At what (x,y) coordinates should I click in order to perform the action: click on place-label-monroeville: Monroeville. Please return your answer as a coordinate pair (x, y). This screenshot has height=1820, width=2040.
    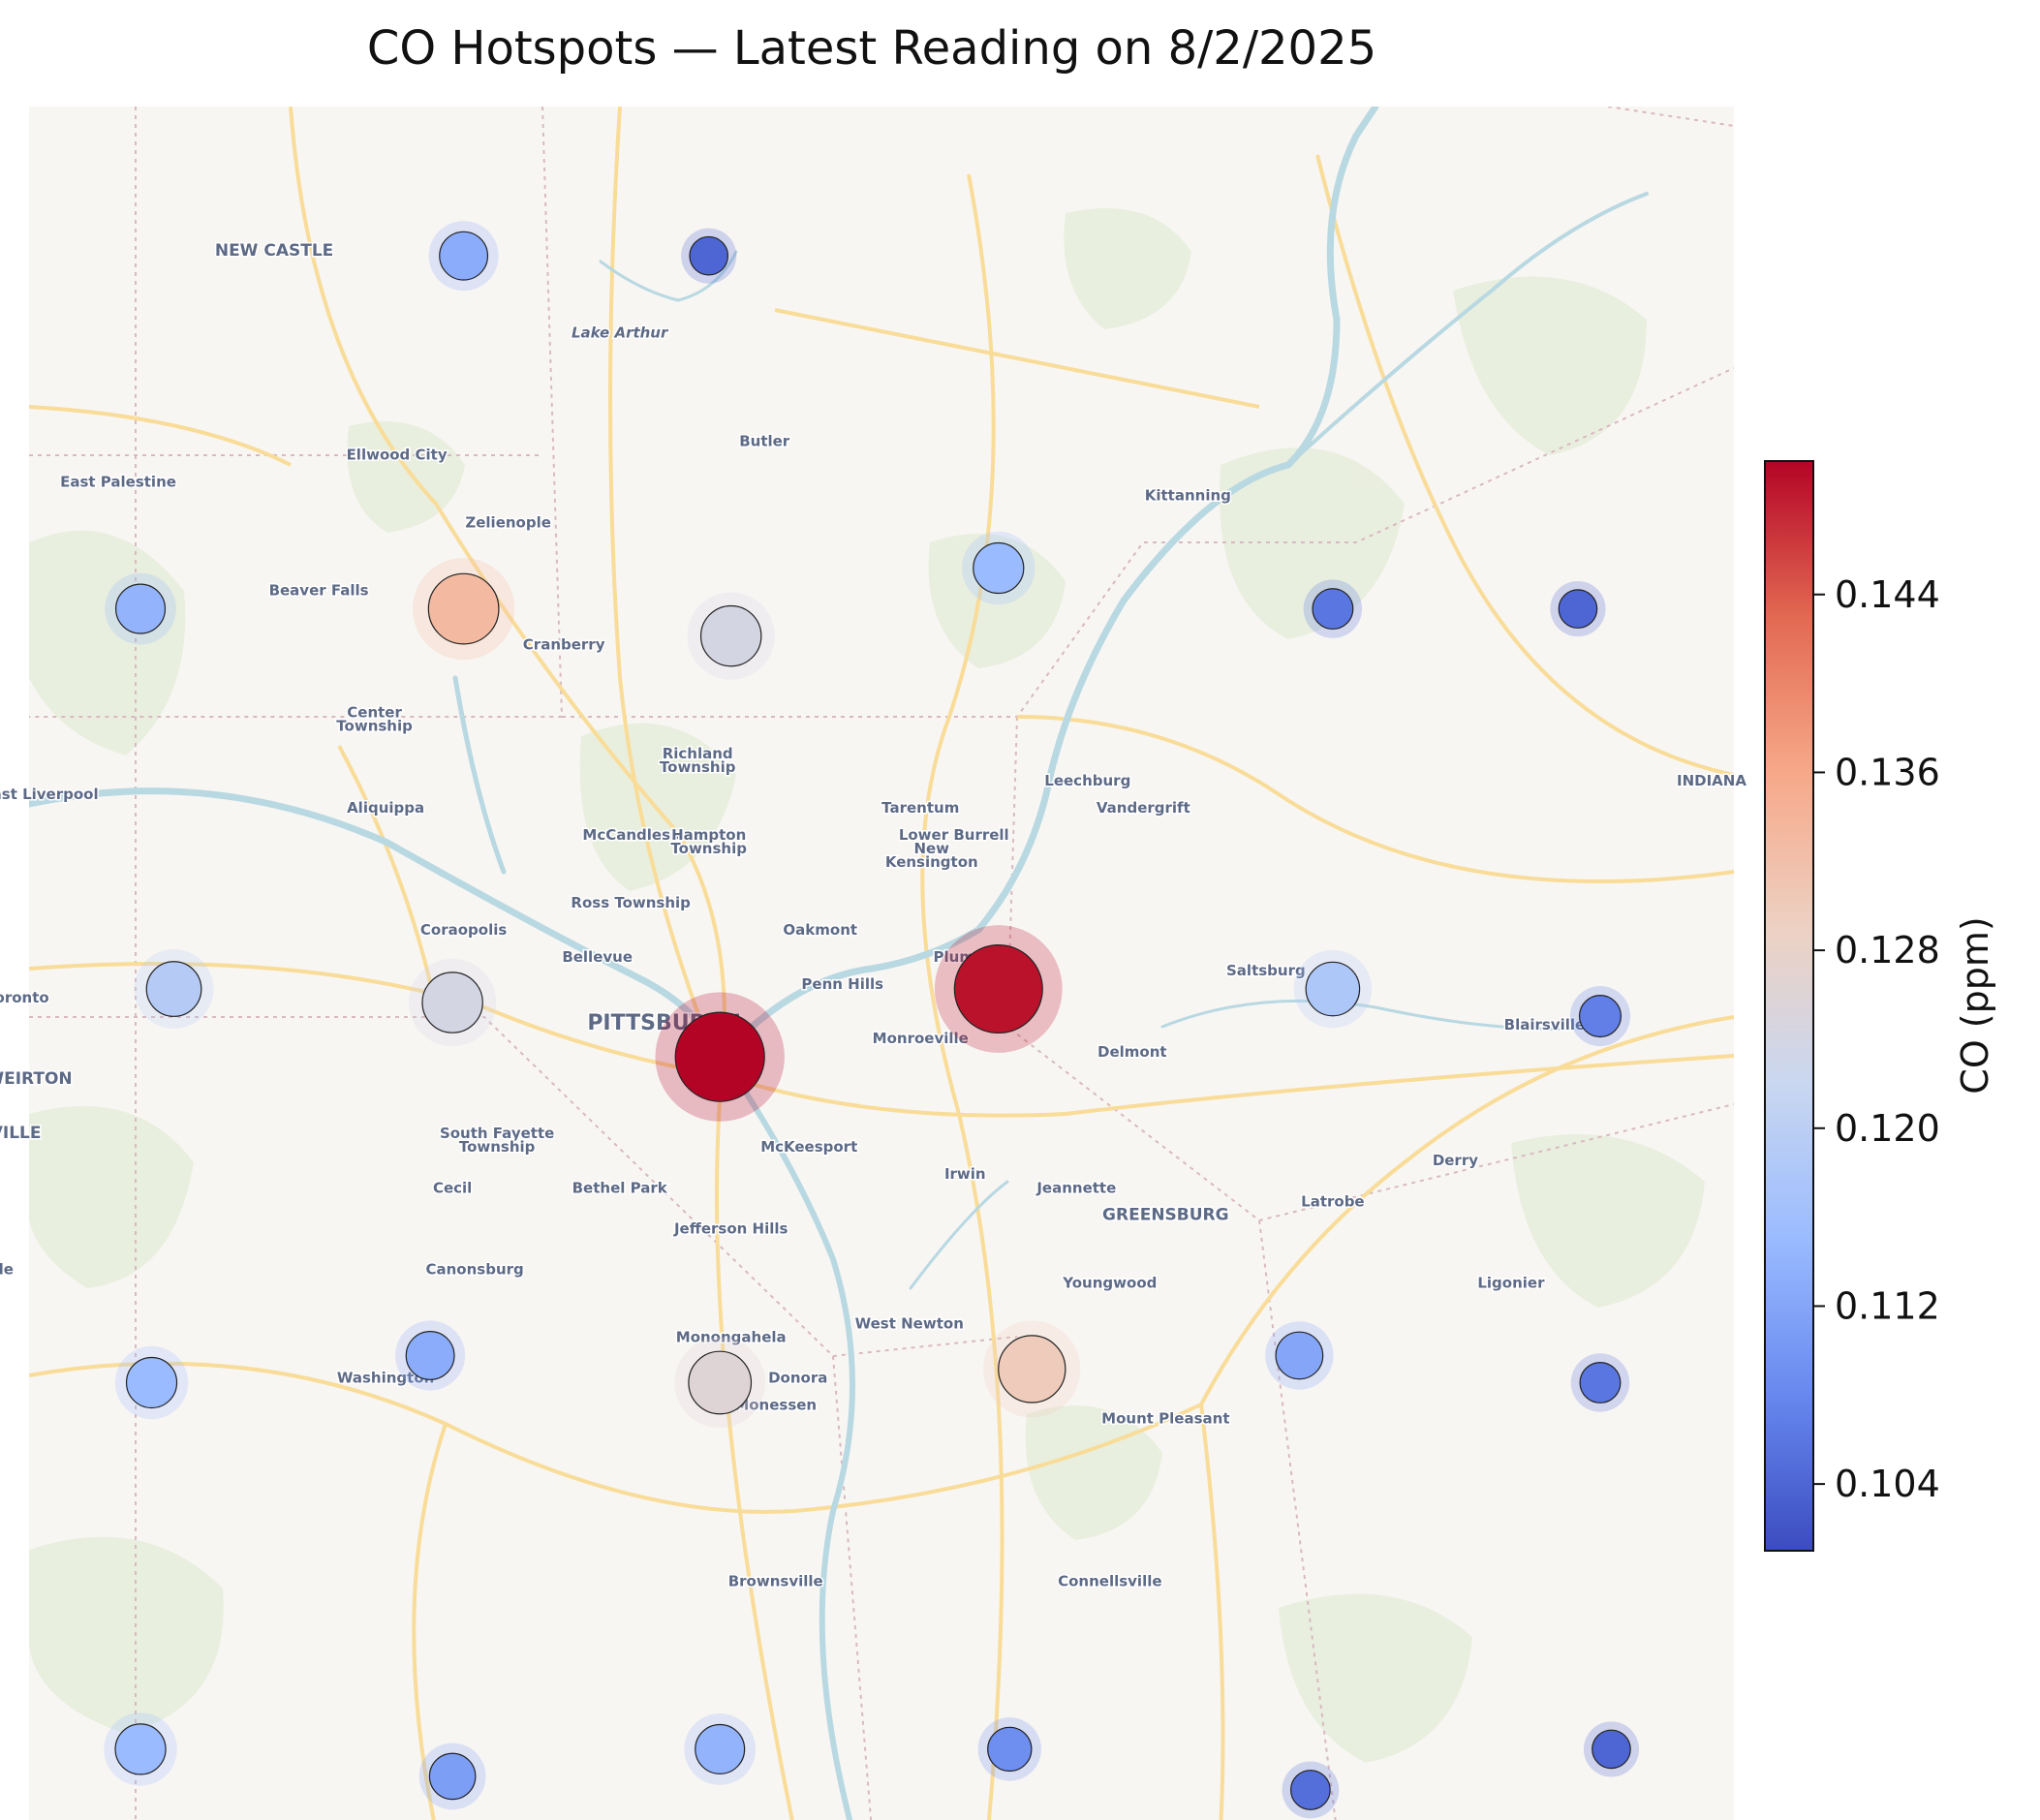
    Looking at the image, I should click on (921, 1038).